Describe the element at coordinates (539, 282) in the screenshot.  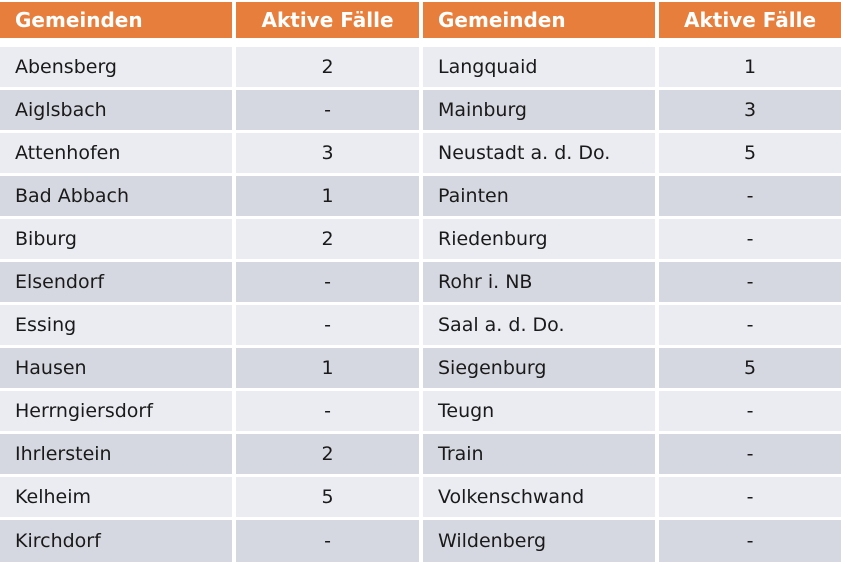
I see `gemeinde-name-cell-right: Rohr i. NB` at that location.